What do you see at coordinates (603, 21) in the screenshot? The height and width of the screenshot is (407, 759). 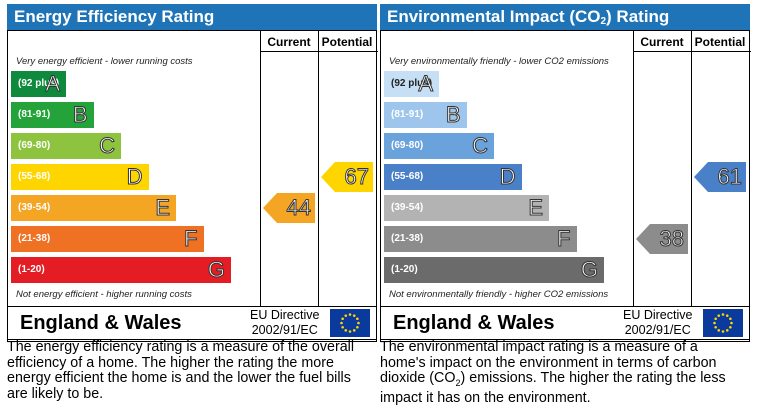 I see `title-subscript: 2` at bounding box center [603, 21].